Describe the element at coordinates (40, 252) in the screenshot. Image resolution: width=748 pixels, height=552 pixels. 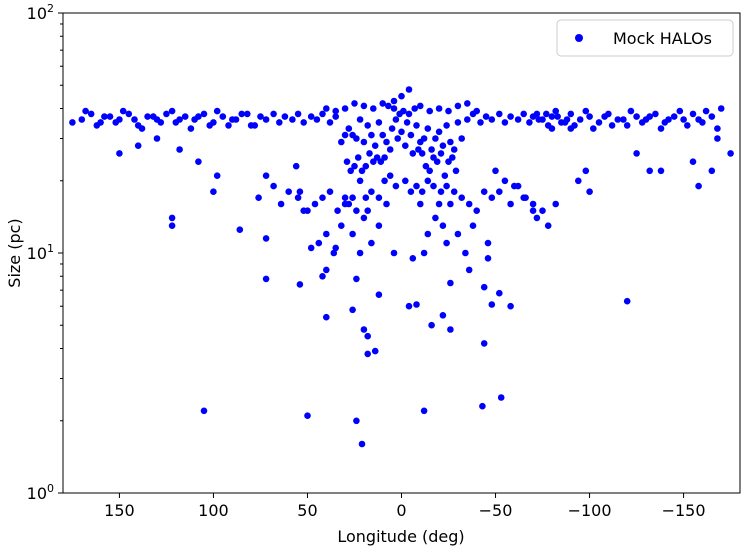
I see `y-tick-label: 101` at that location.